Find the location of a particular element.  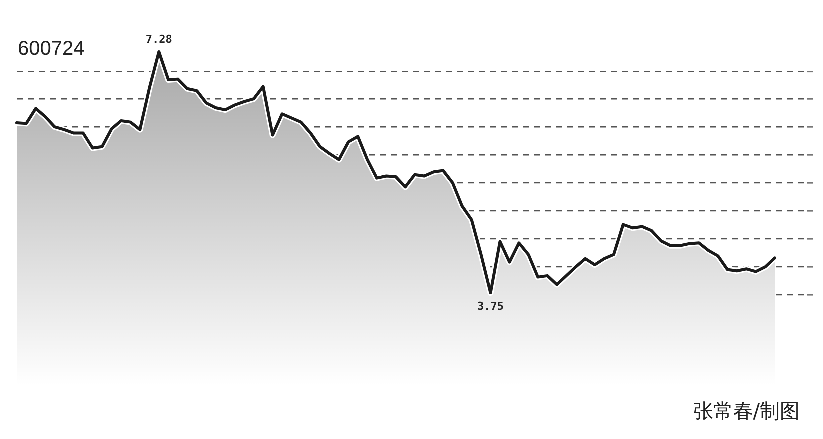

annotation: 张常春/制图 is located at coordinates (746, 411).